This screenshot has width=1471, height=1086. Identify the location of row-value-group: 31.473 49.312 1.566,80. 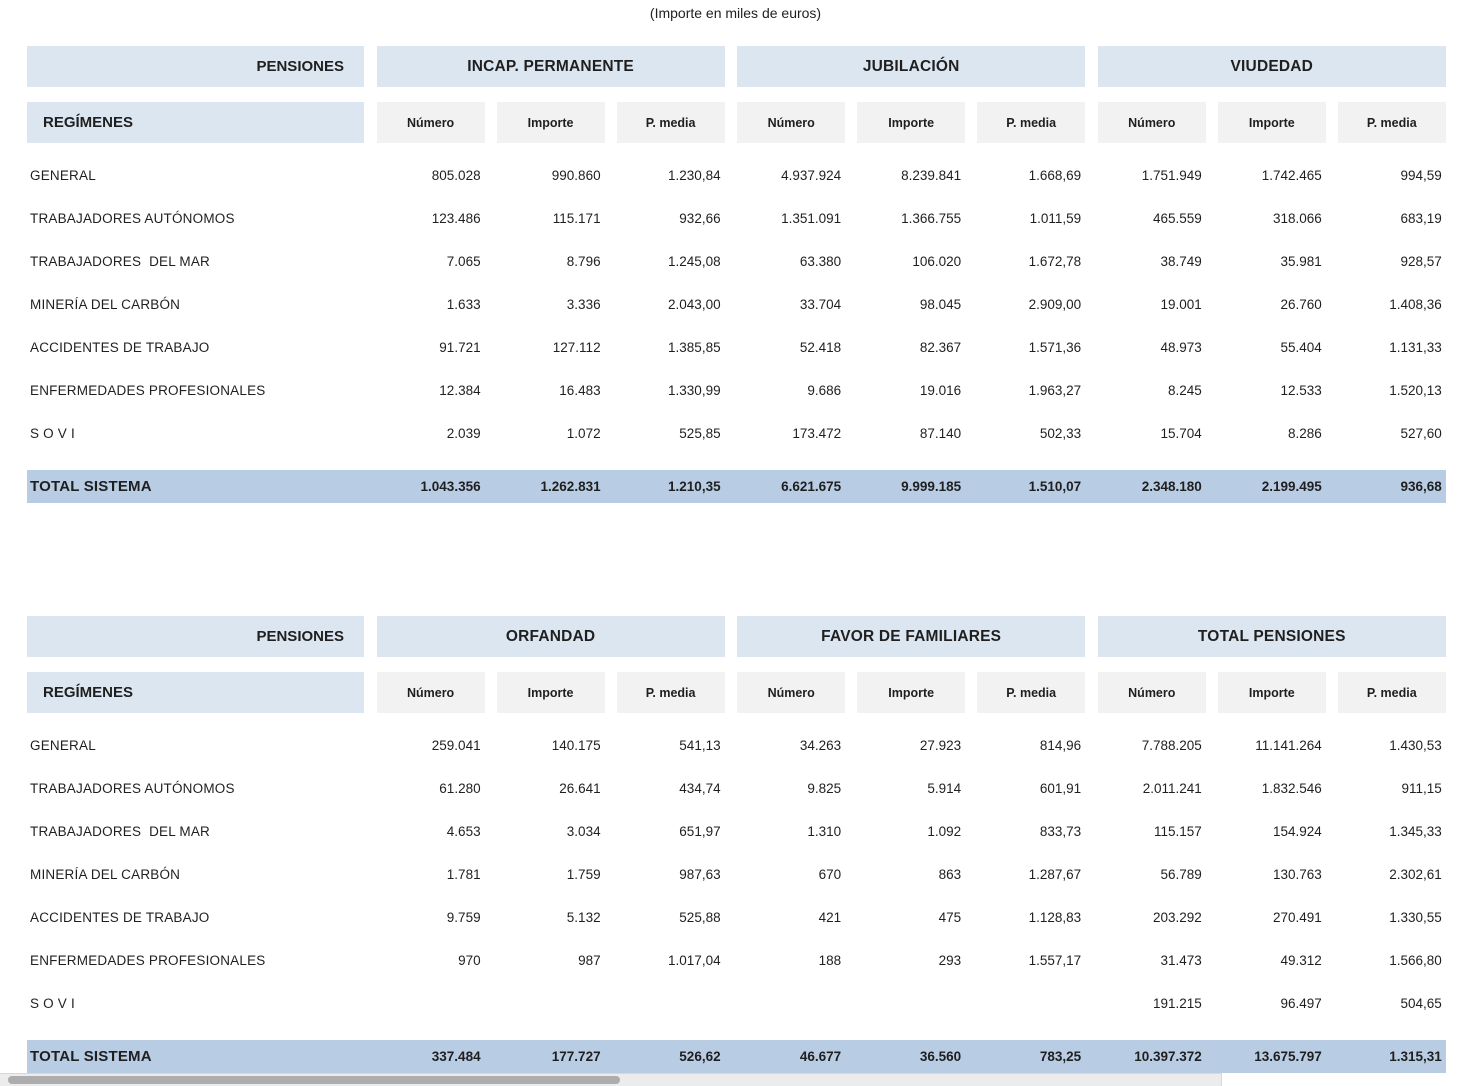
(1272, 960).